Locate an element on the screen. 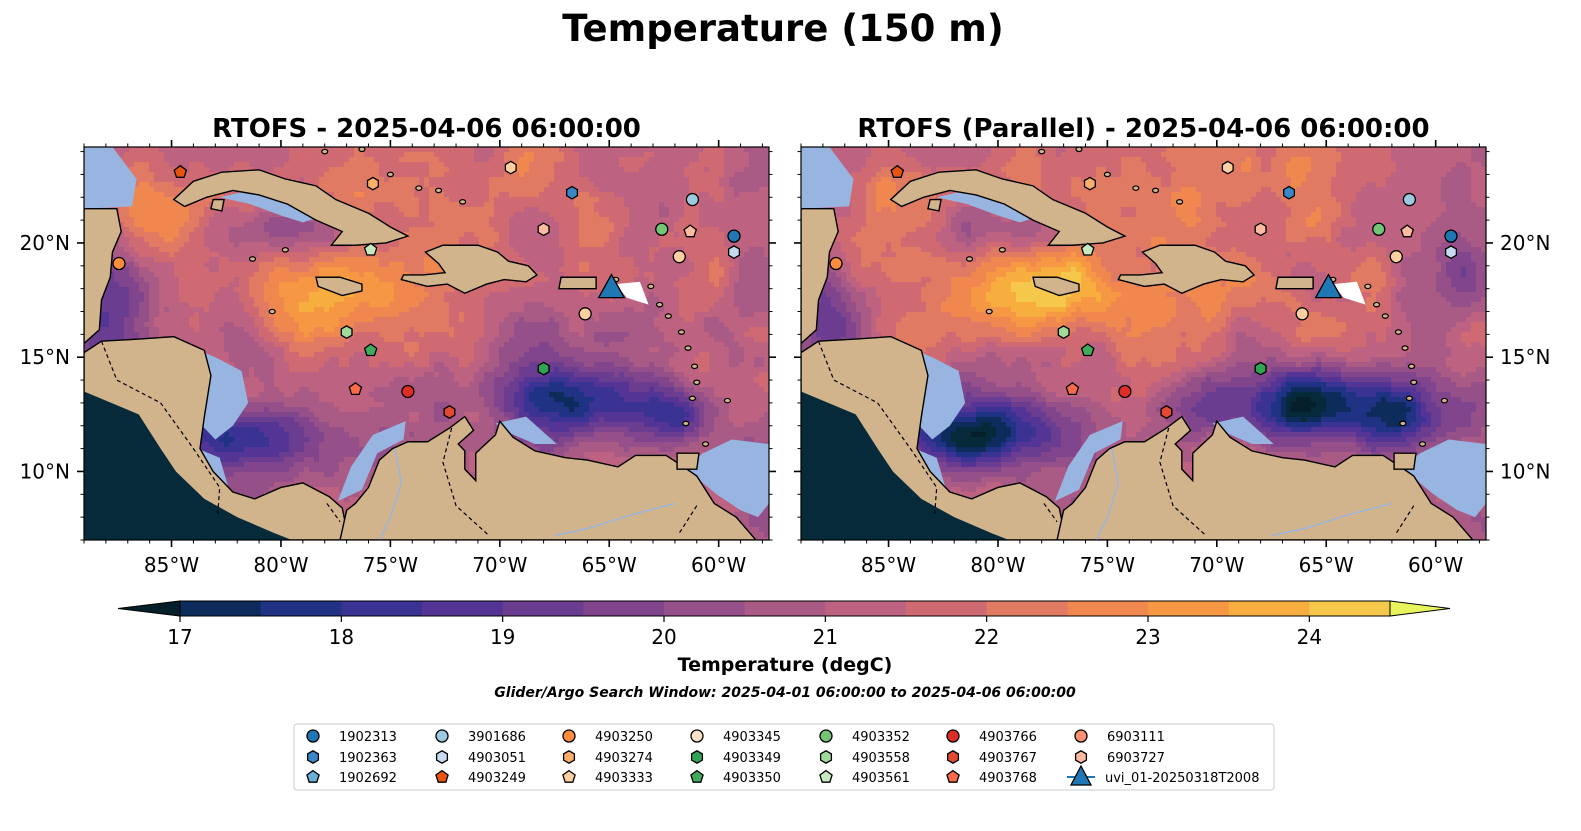 This screenshot has height=831, width=1581. legend-label: 4903352 is located at coordinates (881, 737).